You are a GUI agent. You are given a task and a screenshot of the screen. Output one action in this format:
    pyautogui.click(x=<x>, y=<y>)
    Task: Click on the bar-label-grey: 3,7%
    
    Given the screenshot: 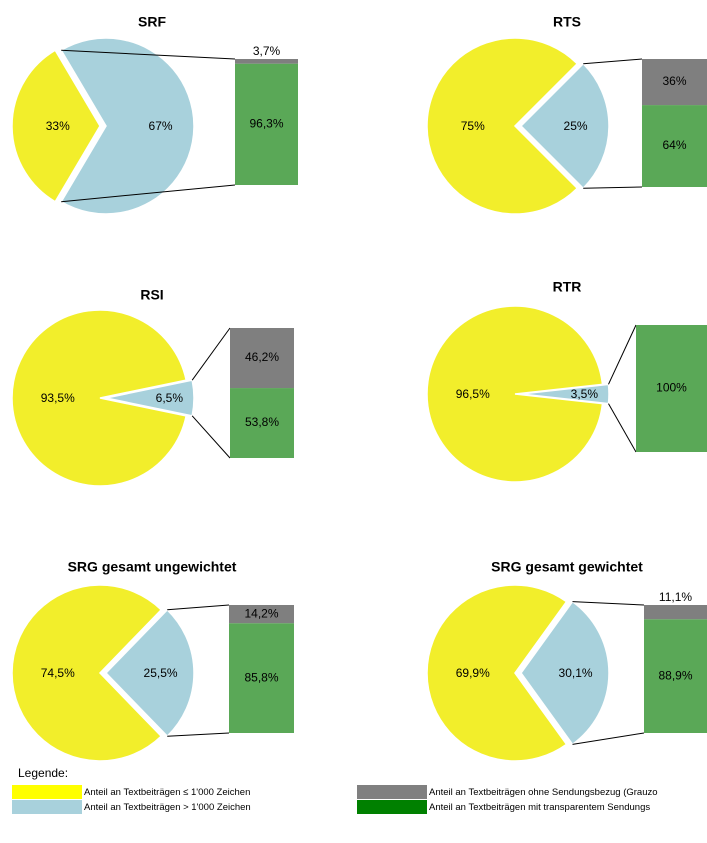 What is the action you would take?
    pyautogui.click(x=267, y=51)
    